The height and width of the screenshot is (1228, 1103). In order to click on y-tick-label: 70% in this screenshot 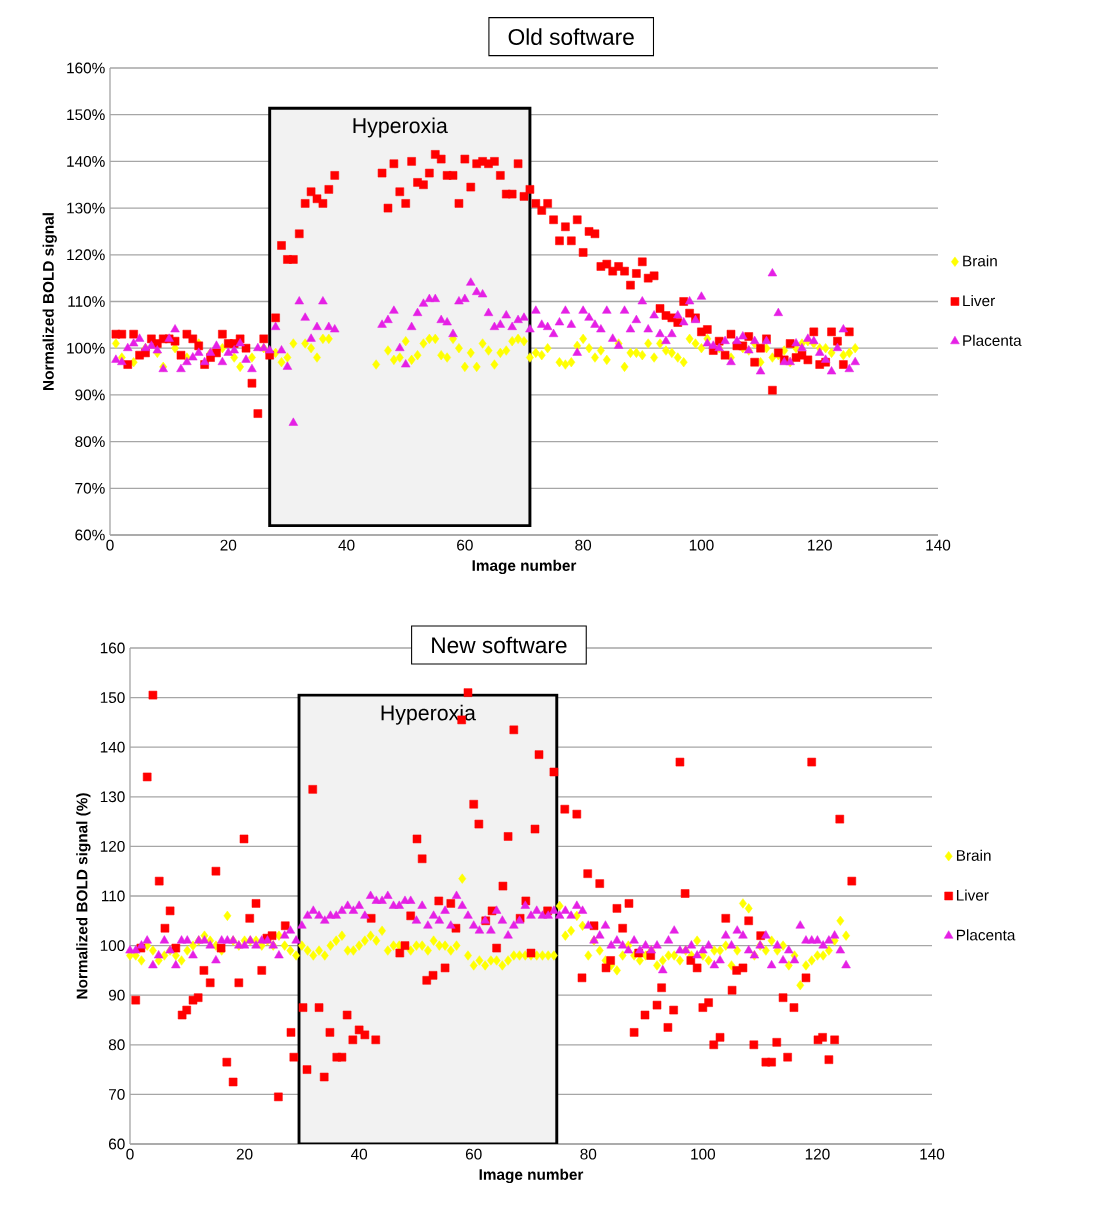, I will do `click(90, 488)`.